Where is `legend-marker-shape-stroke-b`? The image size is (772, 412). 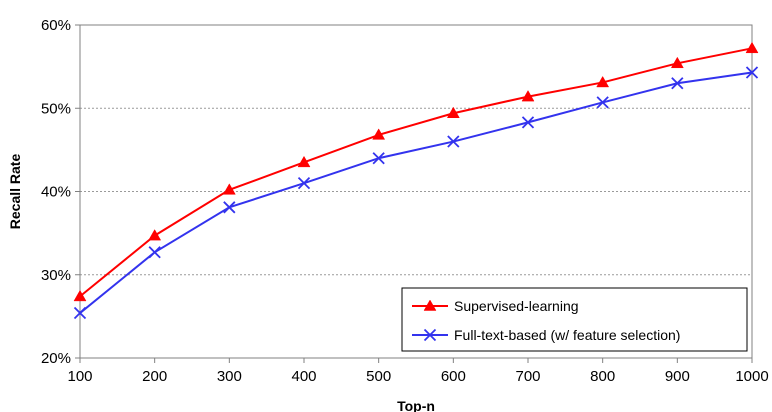
legend-marker-shape-stroke-b is located at coordinates (430, 335).